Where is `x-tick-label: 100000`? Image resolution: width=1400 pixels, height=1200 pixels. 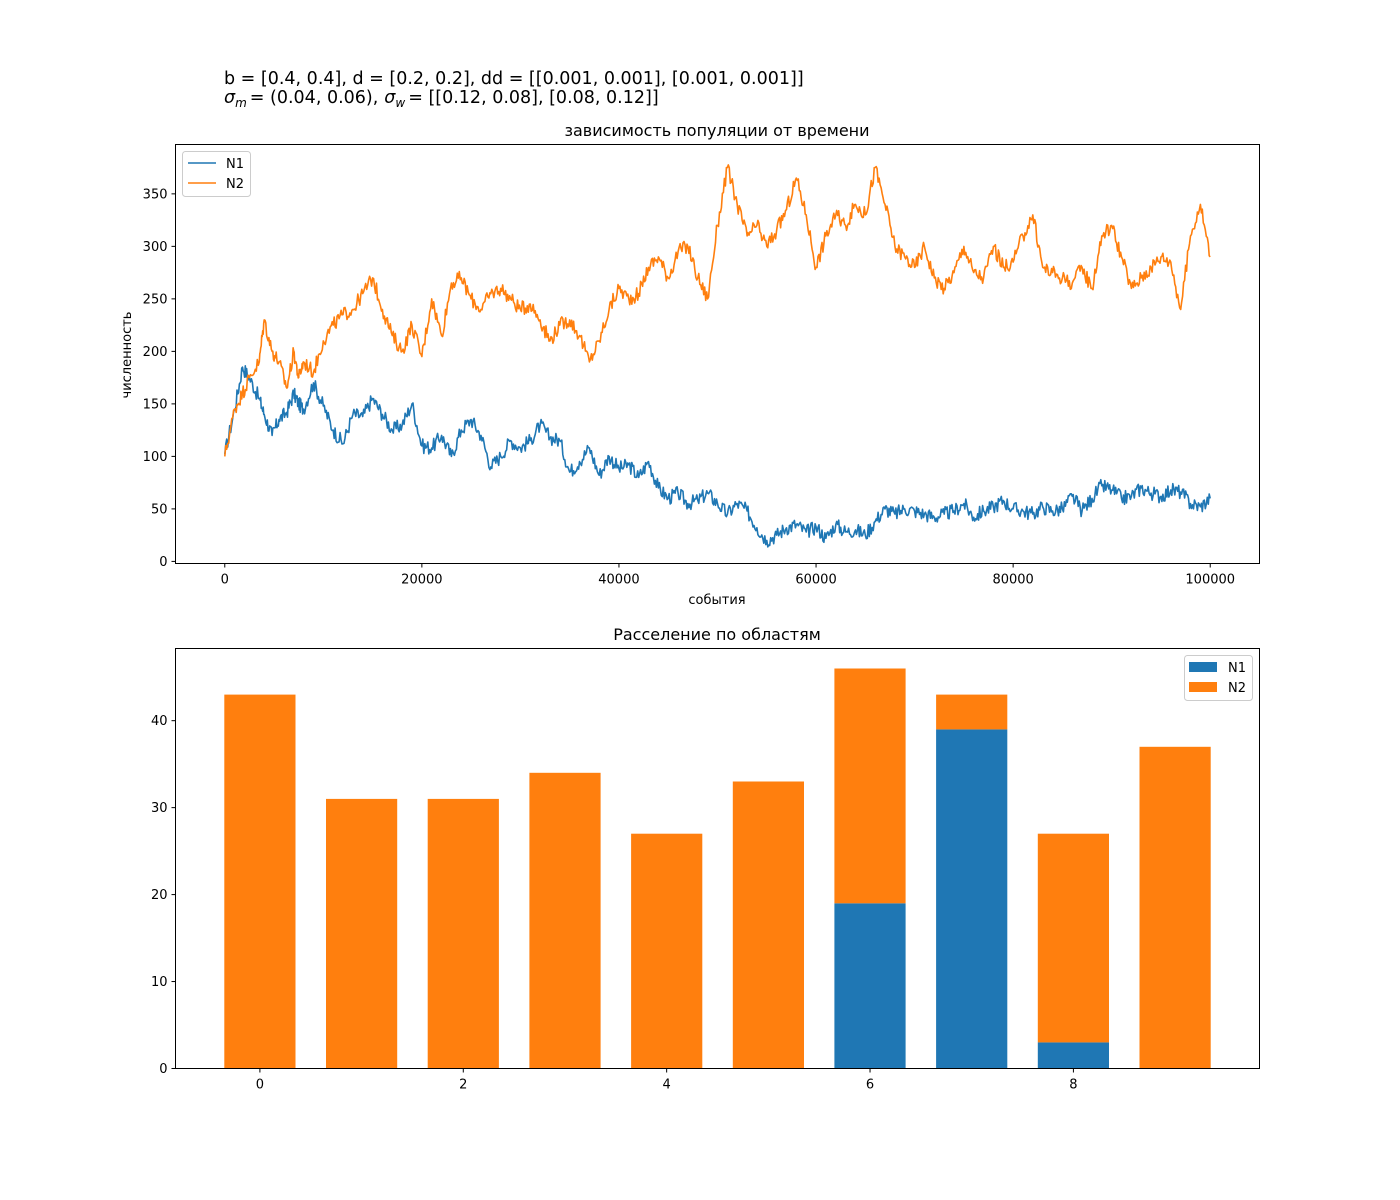
x-tick-label: 100000 is located at coordinates (1210, 580).